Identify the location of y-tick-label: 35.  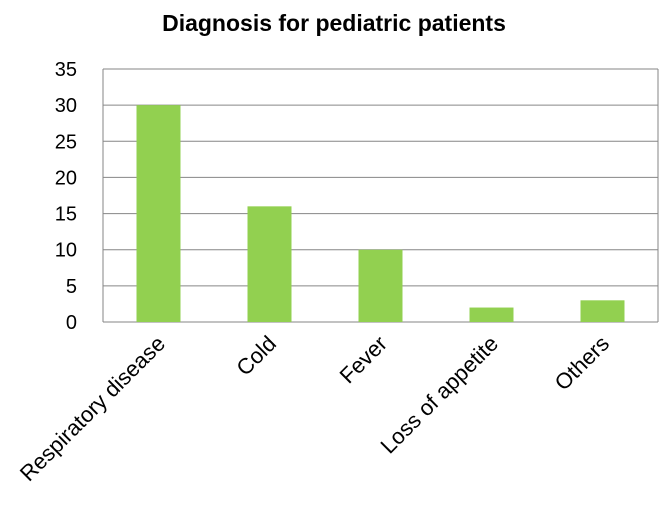
(66, 70).